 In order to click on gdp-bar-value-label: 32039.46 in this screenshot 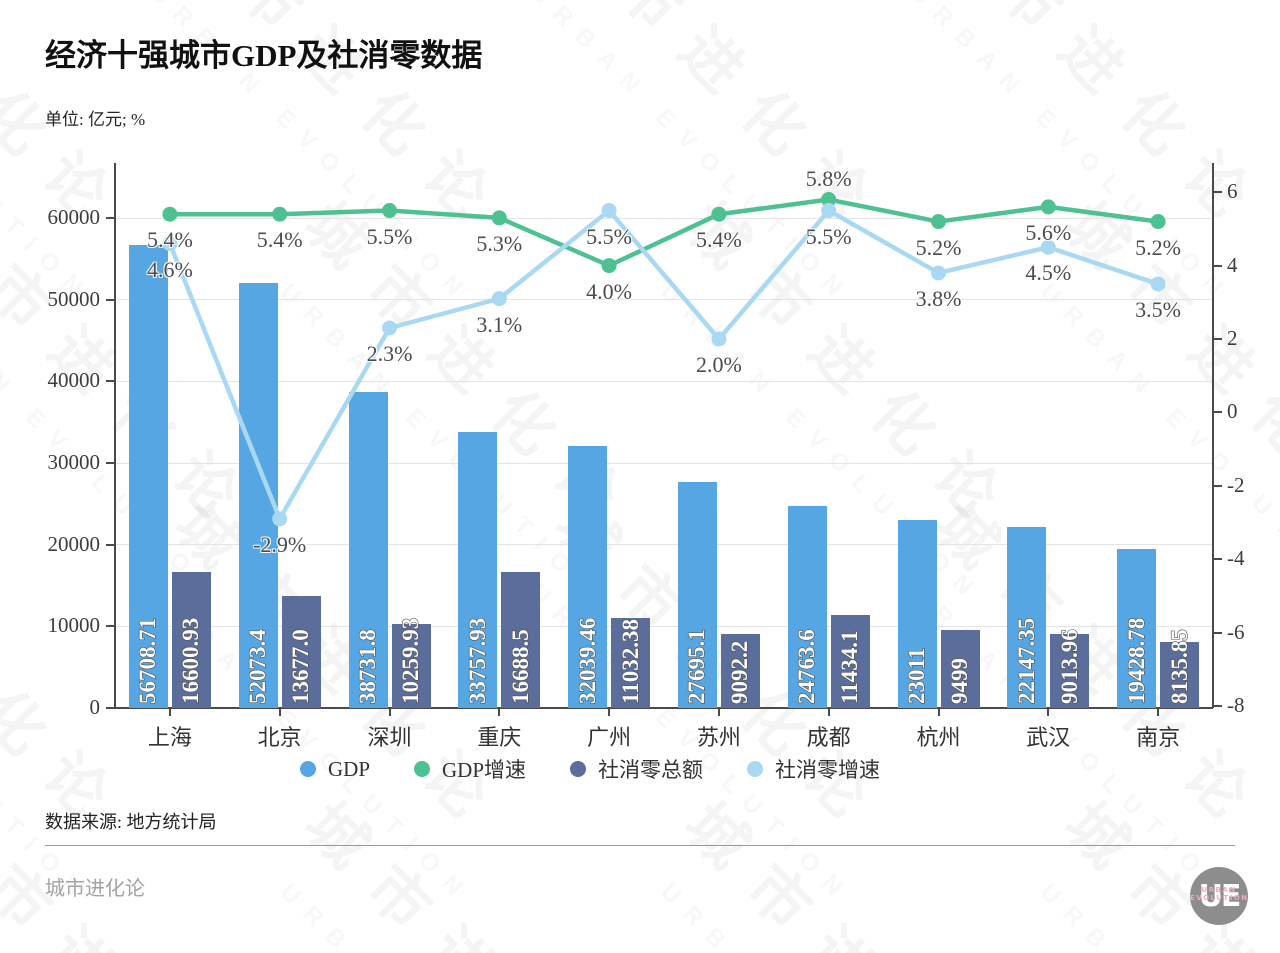, I will do `click(587, 660)`.